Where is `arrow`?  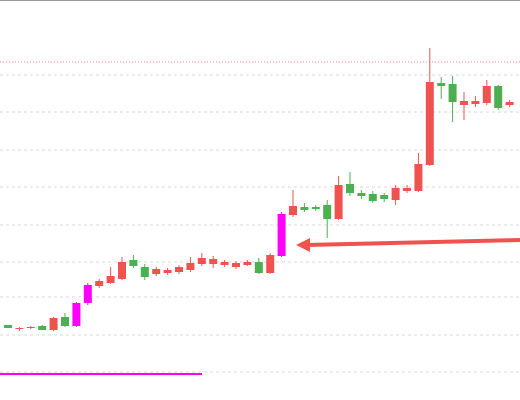
arrow is located at coordinates (408, 245).